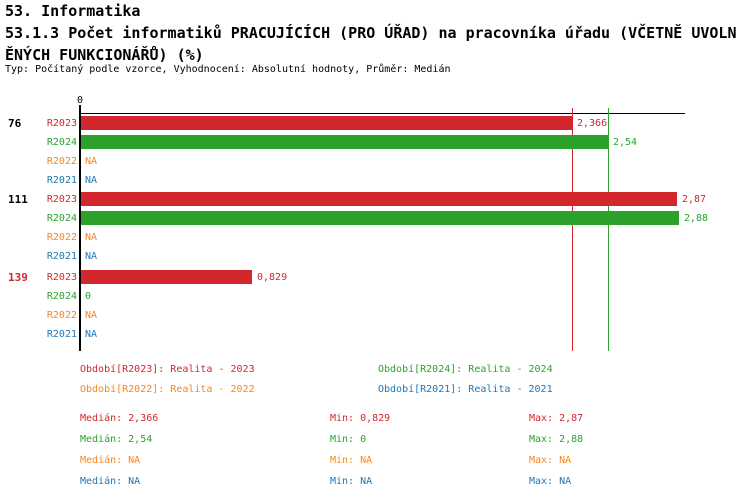  What do you see at coordinates (104, 55) in the screenshot?
I see `report-title-line-2: ĚNÝCH FUNKCIONÁŘŮ) (%)` at bounding box center [104, 55].